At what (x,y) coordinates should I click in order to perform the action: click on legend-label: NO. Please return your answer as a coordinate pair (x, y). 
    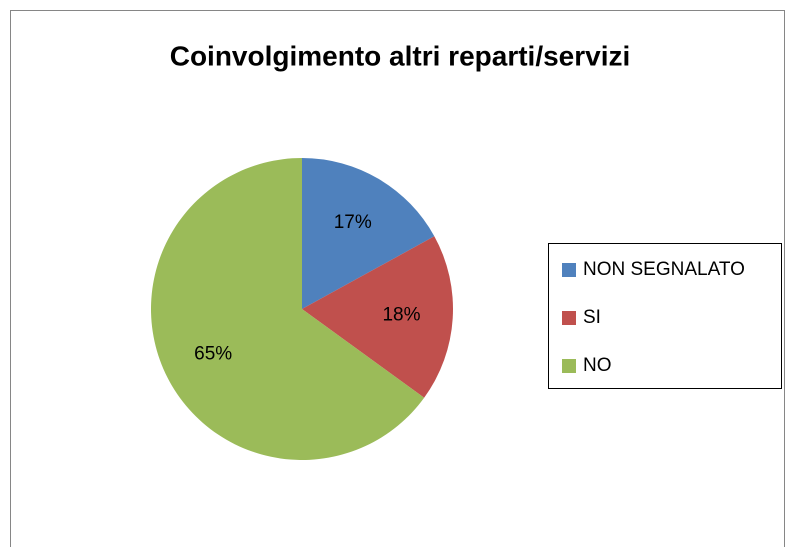
    Looking at the image, I should click on (597, 365).